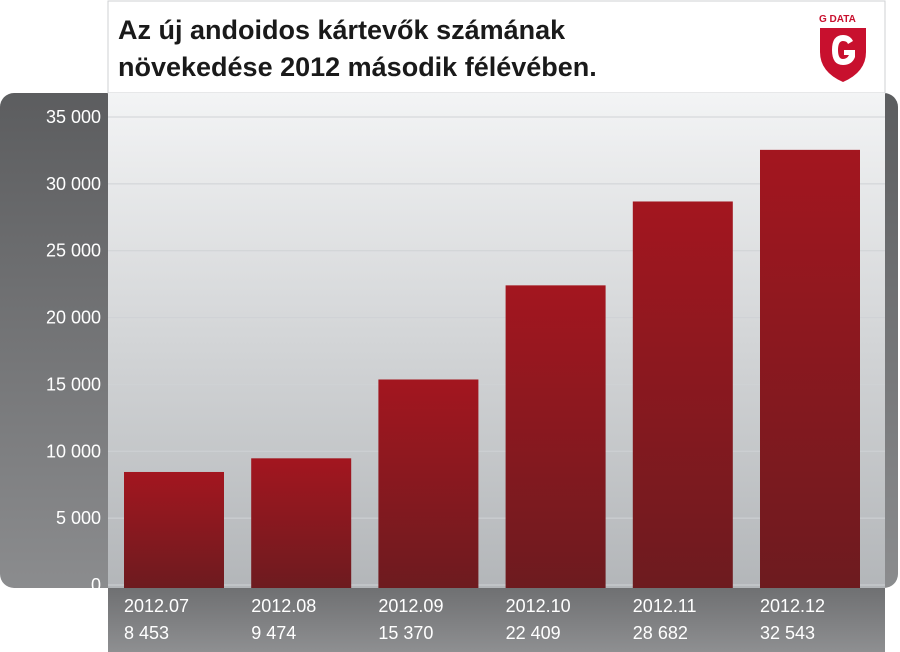  I want to click on chart-title-line-2: növekedése 2012 második félévében., so click(357, 67).